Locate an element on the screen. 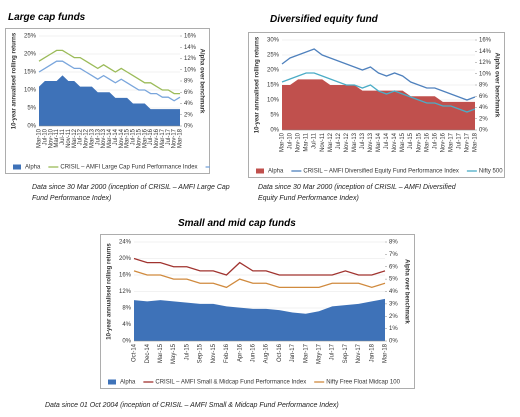  chart-title: Large cap funds is located at coordinates (47, 17).